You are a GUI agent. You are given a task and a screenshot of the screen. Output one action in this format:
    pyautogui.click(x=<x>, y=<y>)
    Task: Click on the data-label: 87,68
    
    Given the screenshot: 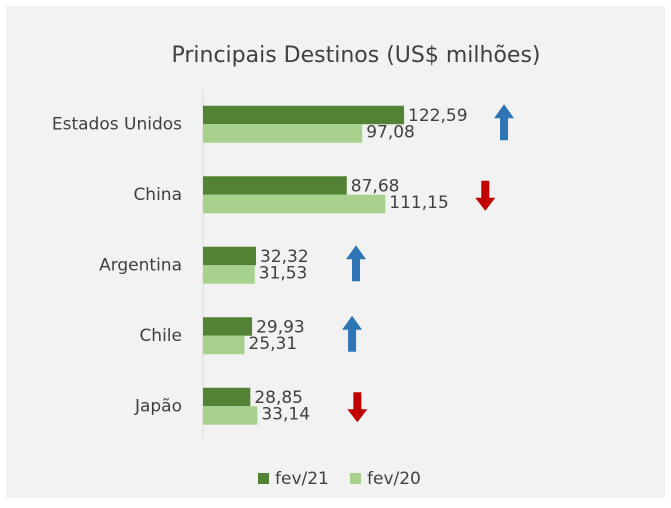 What is the action you would take?
    pyautogui.click(x=375, y=187)
    